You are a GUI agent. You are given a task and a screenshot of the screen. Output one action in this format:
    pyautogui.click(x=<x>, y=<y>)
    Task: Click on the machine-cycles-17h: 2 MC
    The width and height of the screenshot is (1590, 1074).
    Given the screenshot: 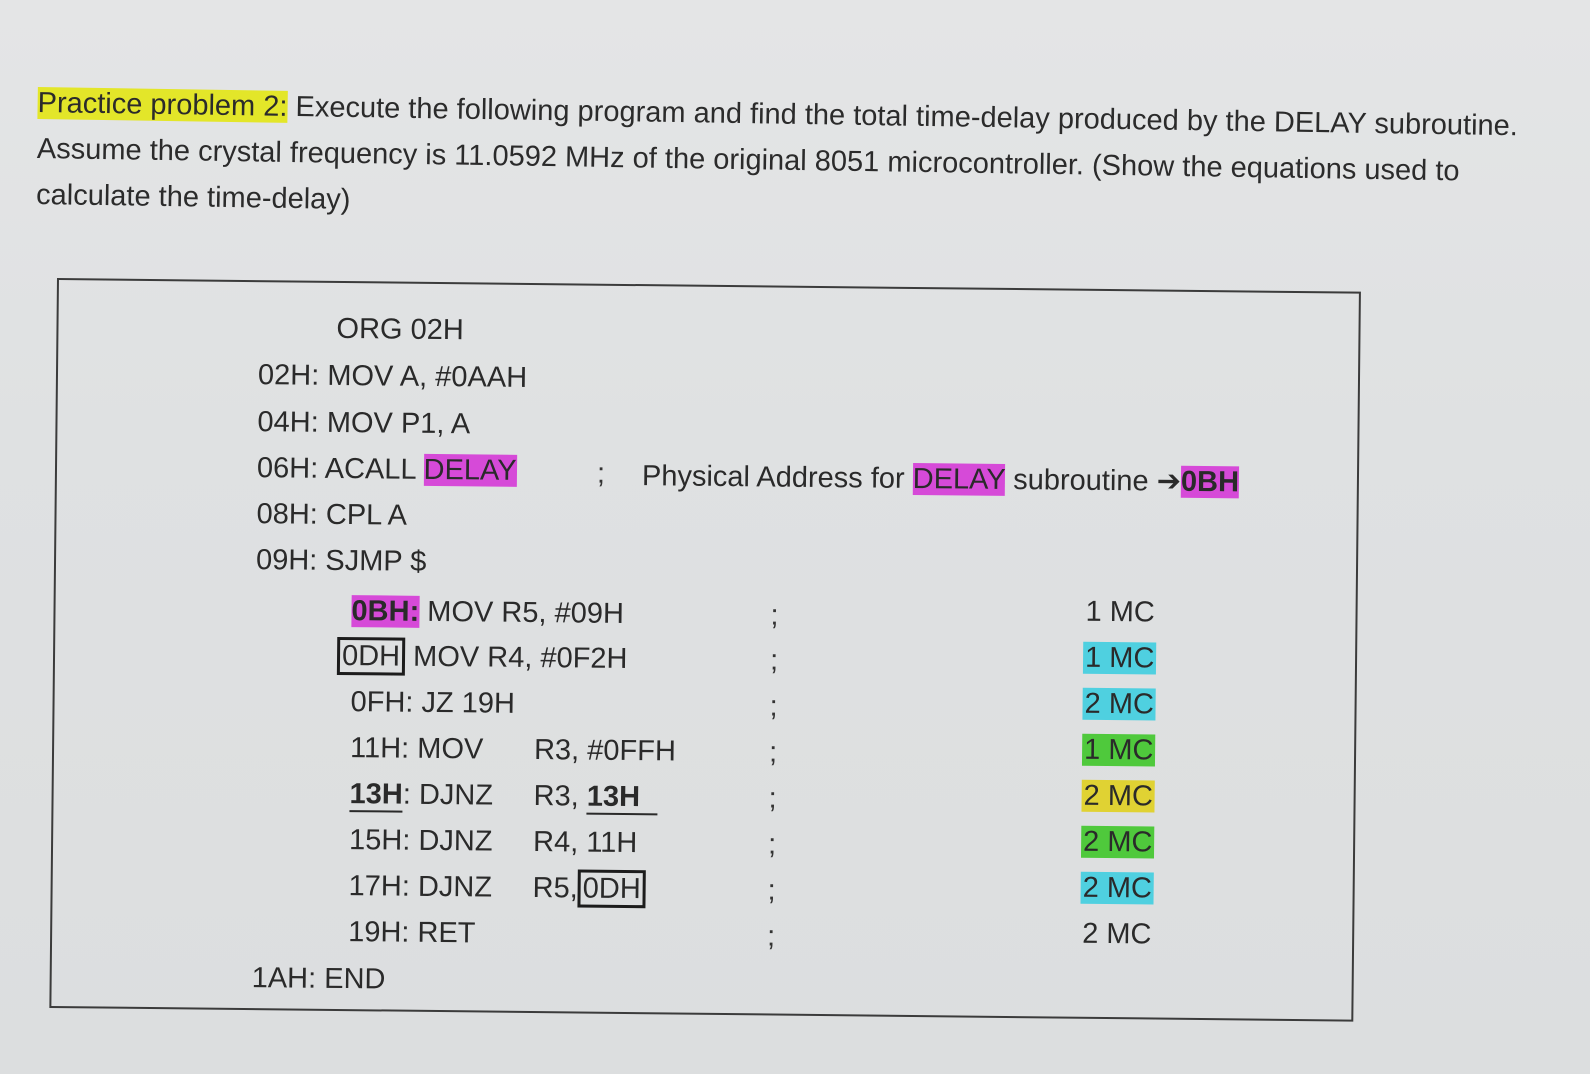 What is the action you would take?
    pyautogui.click(x=1117, y=888)
    